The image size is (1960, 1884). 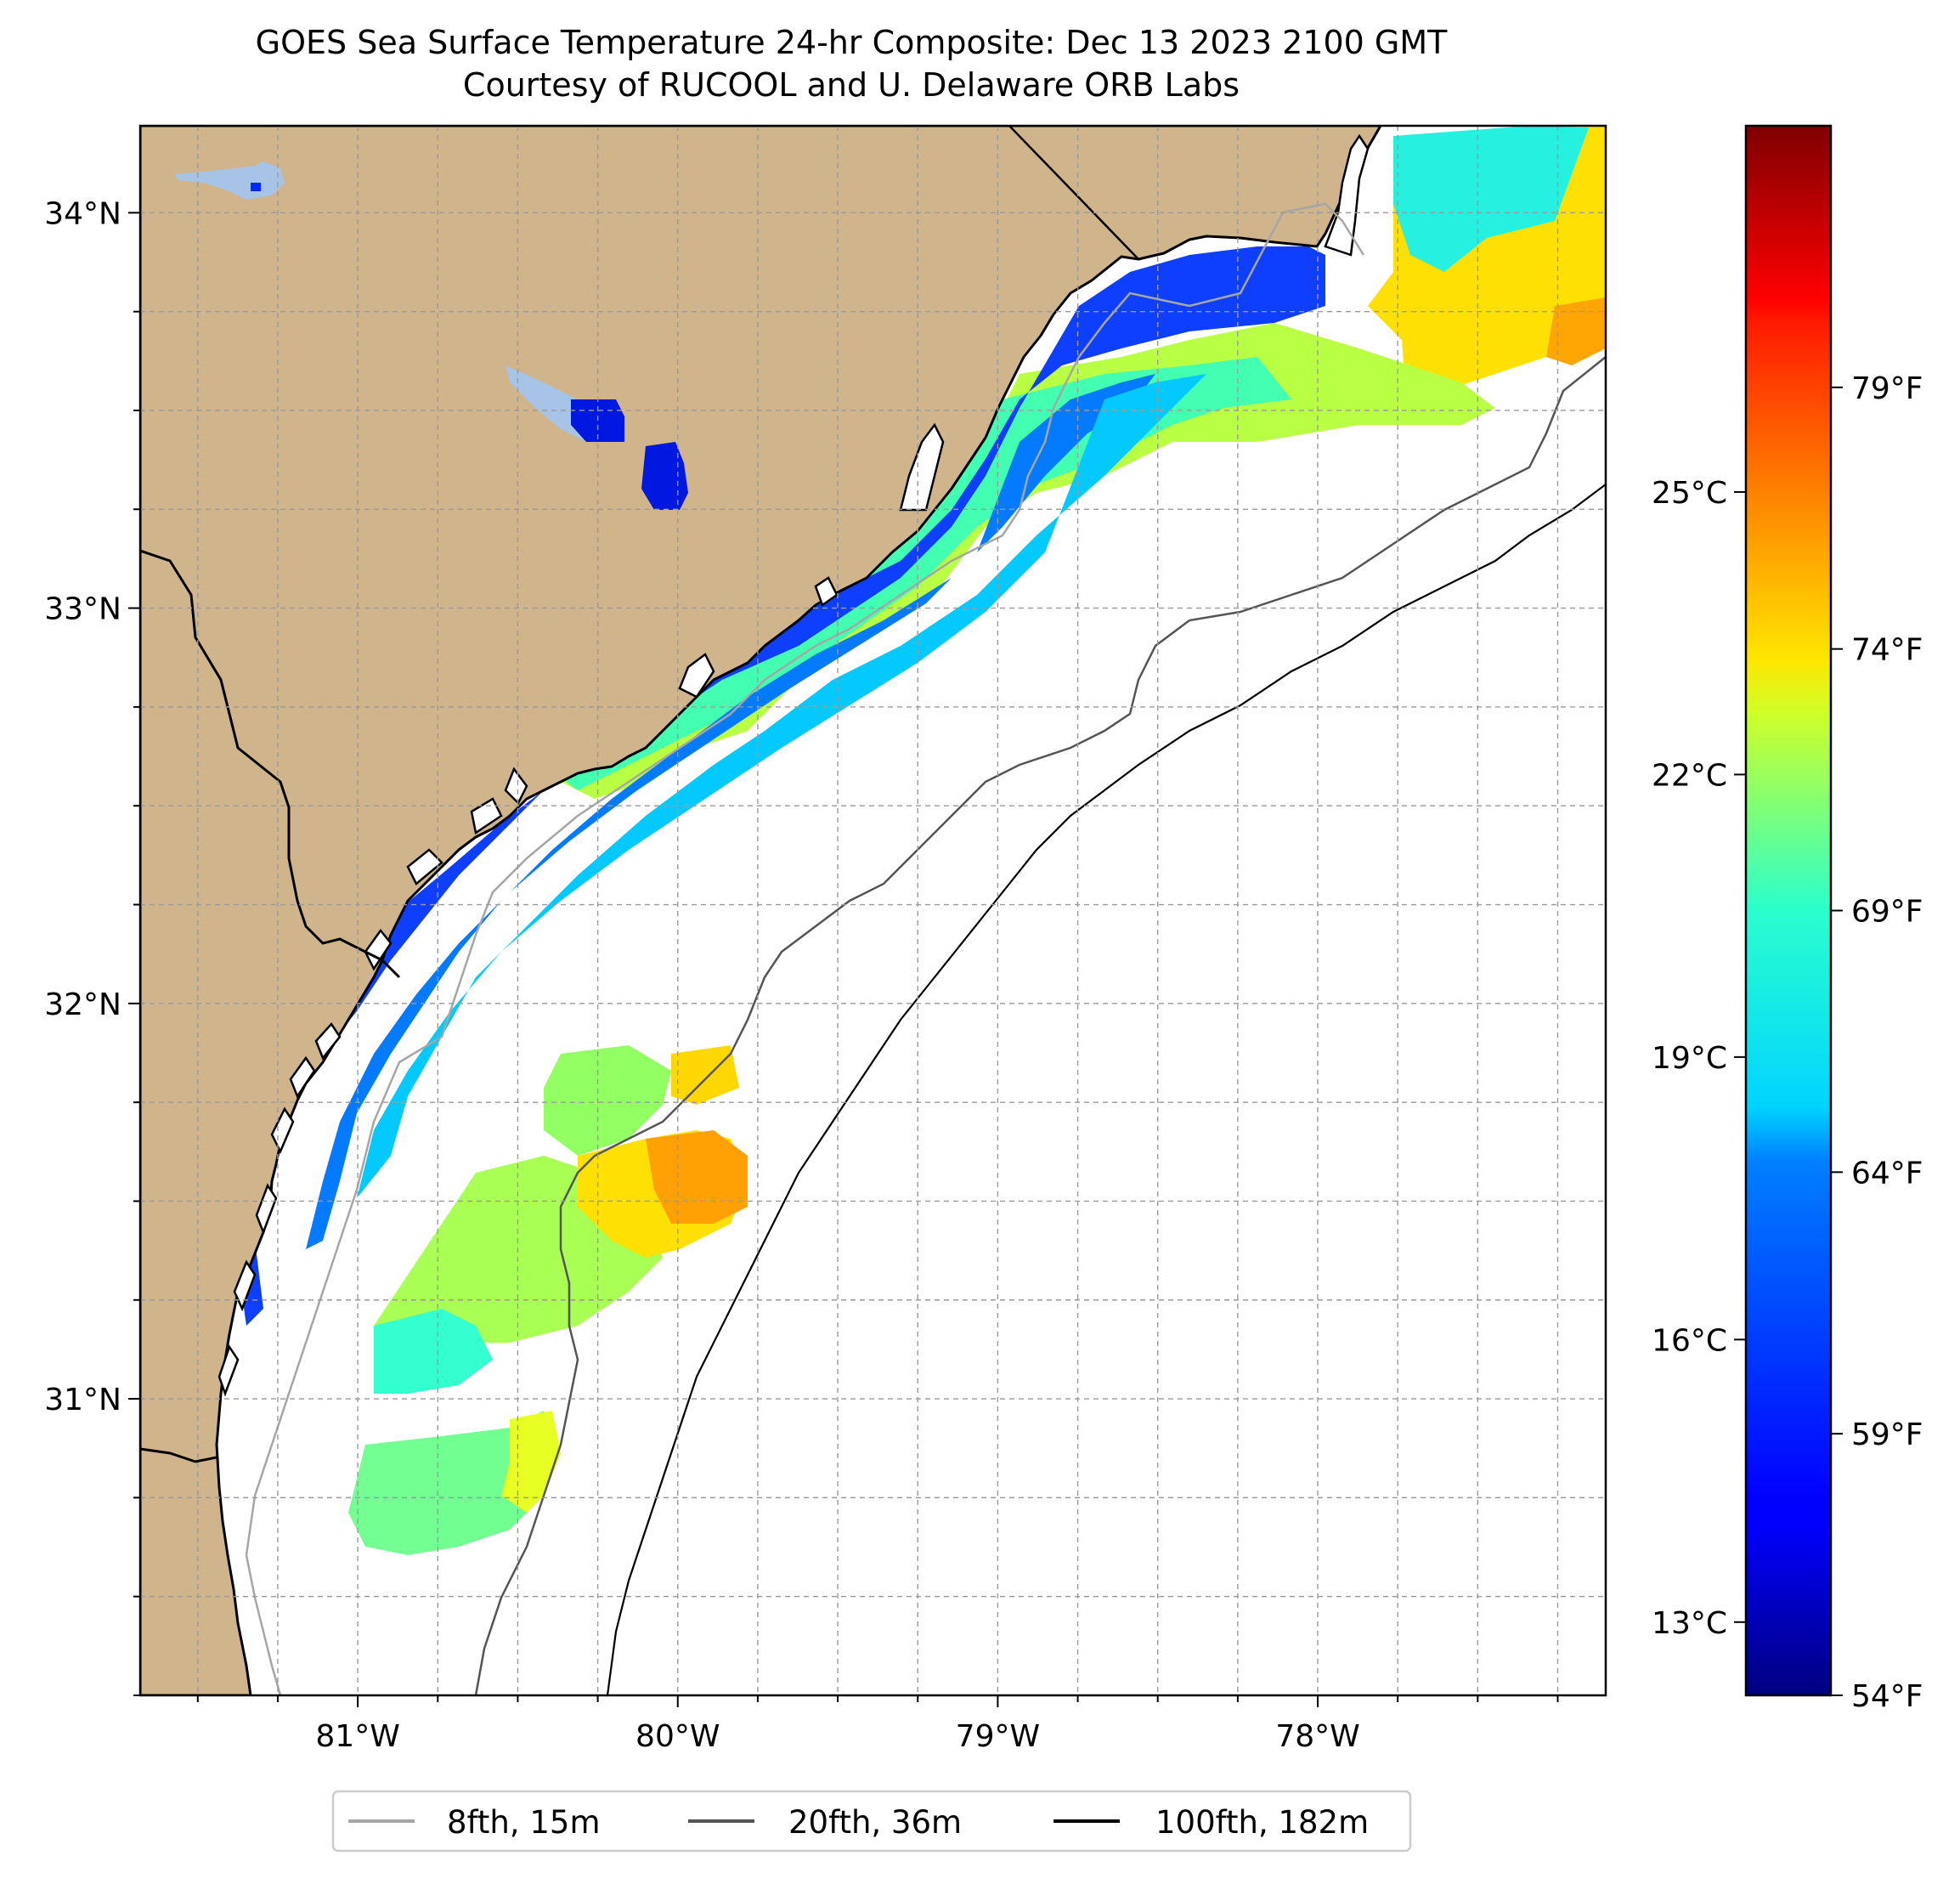 What do you see at coordinates (875, 1822) in the screenshot?
I see `legend-label-20fth: 20fth, 36m` at bounding box center [875, 1822].